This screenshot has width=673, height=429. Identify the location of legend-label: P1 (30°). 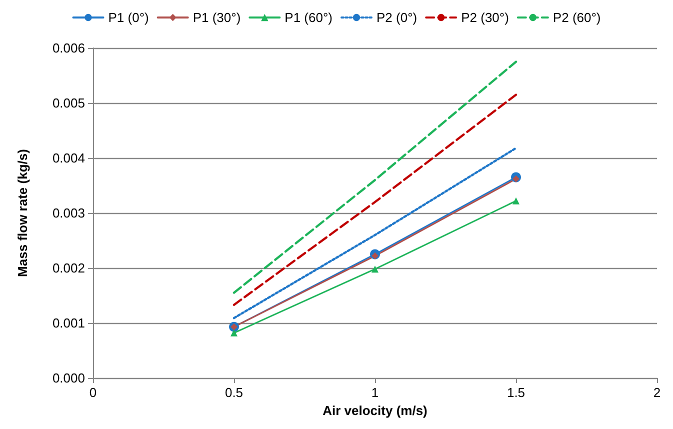
(216, 17).